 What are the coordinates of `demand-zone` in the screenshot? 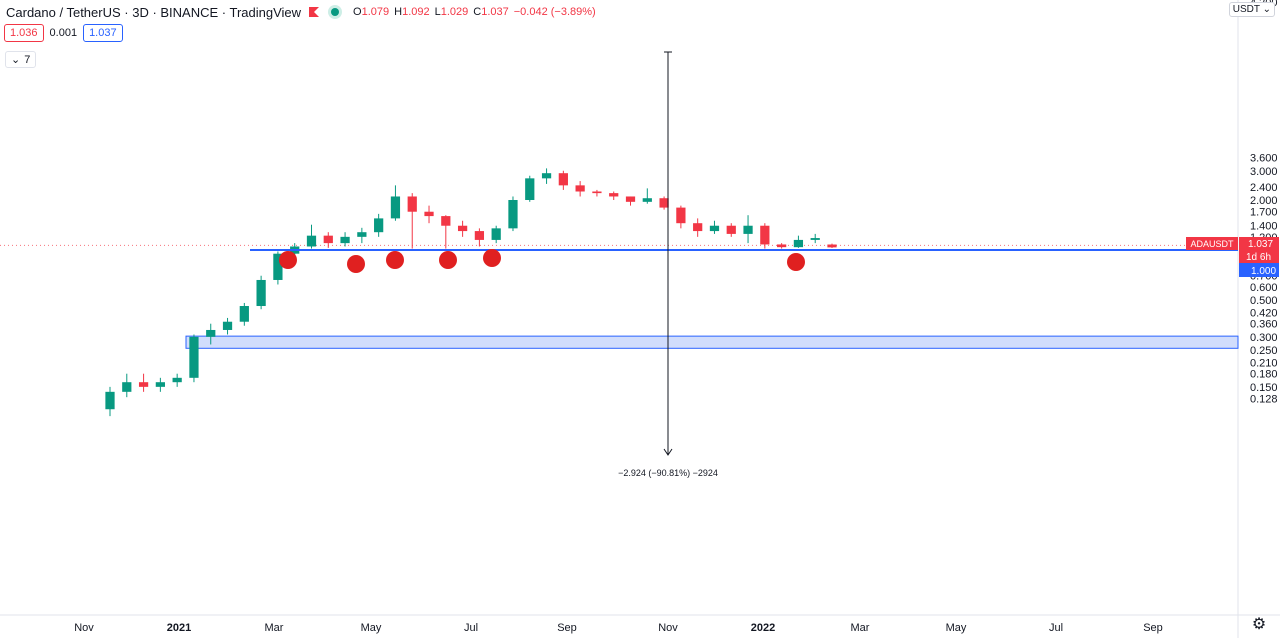 It's located at (712, 342).